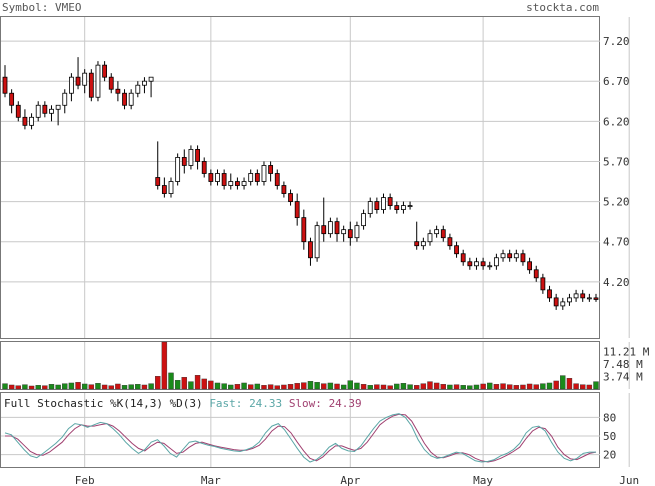 The image size is (655, 486). What do you see at coordinates (609, 417) in the screenshot?
I see `stoch-tick-label: 80` at bounding box center [609, 417].